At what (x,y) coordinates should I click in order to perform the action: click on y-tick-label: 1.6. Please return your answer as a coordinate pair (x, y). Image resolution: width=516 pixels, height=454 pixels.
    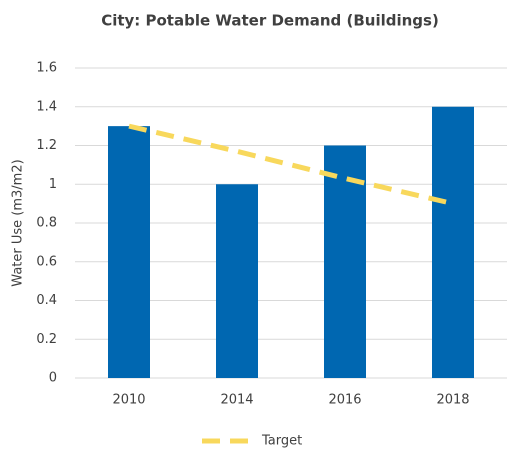
    Looking at the image, I should click on (46, 68).